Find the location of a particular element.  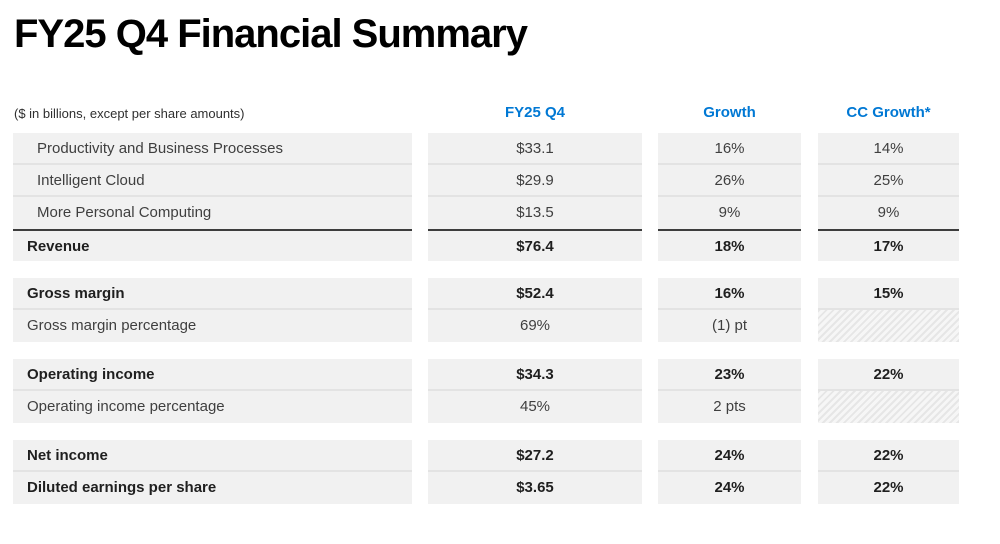

column-header-cc-growth: CC Growth* is located at coordinates (888, 112).